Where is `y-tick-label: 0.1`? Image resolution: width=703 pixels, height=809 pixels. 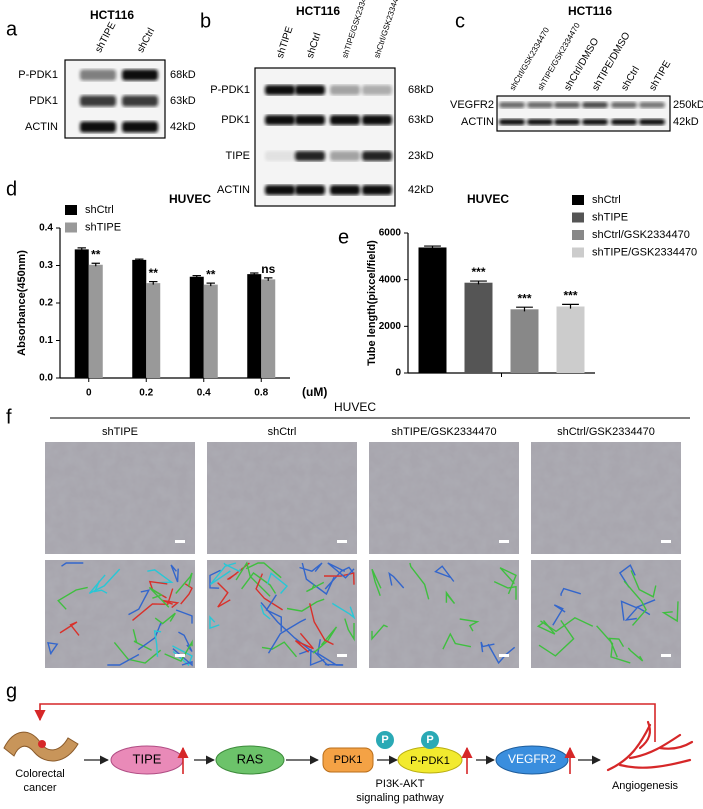 y-tick-label: 0.1 is located at coordinates (46, 340).